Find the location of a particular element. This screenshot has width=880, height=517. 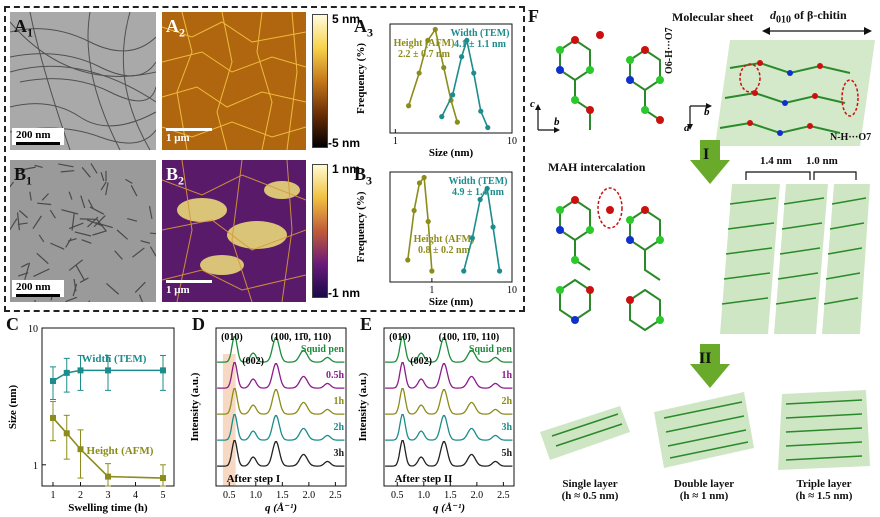

d-xtick-label: 2.5 is located at coordinates (335, 495).